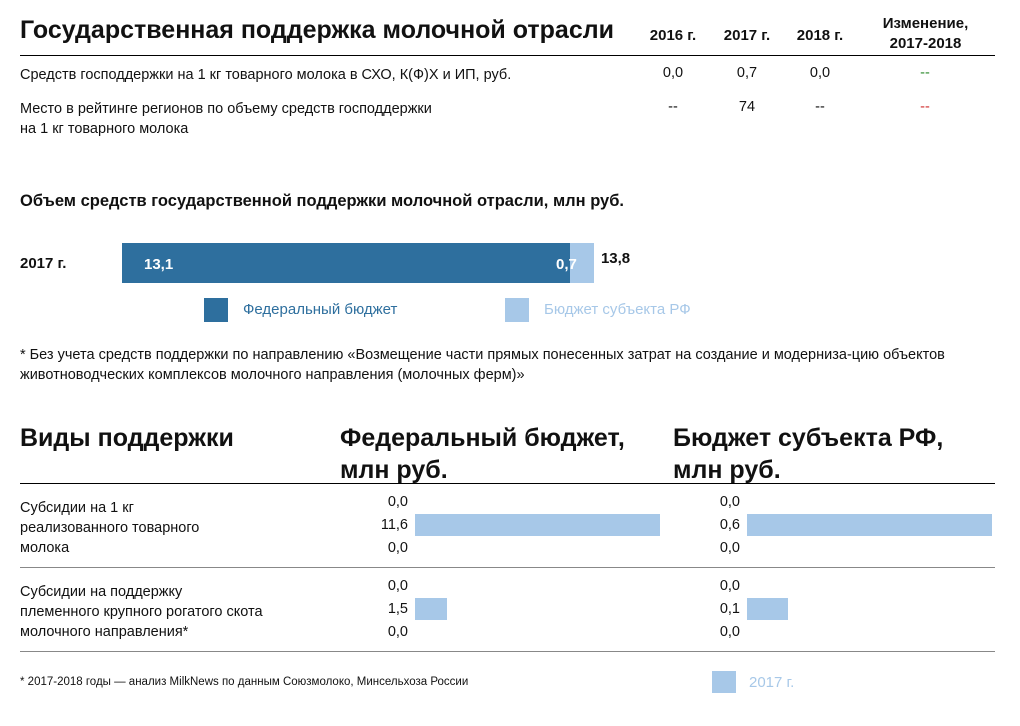 This screenshot has width=1020, height=726. What do you see at coordinates (394, 525) in the screenshot?
I see `item-1-fed-value-2017: 11,6` at bounding box center [394, 525].